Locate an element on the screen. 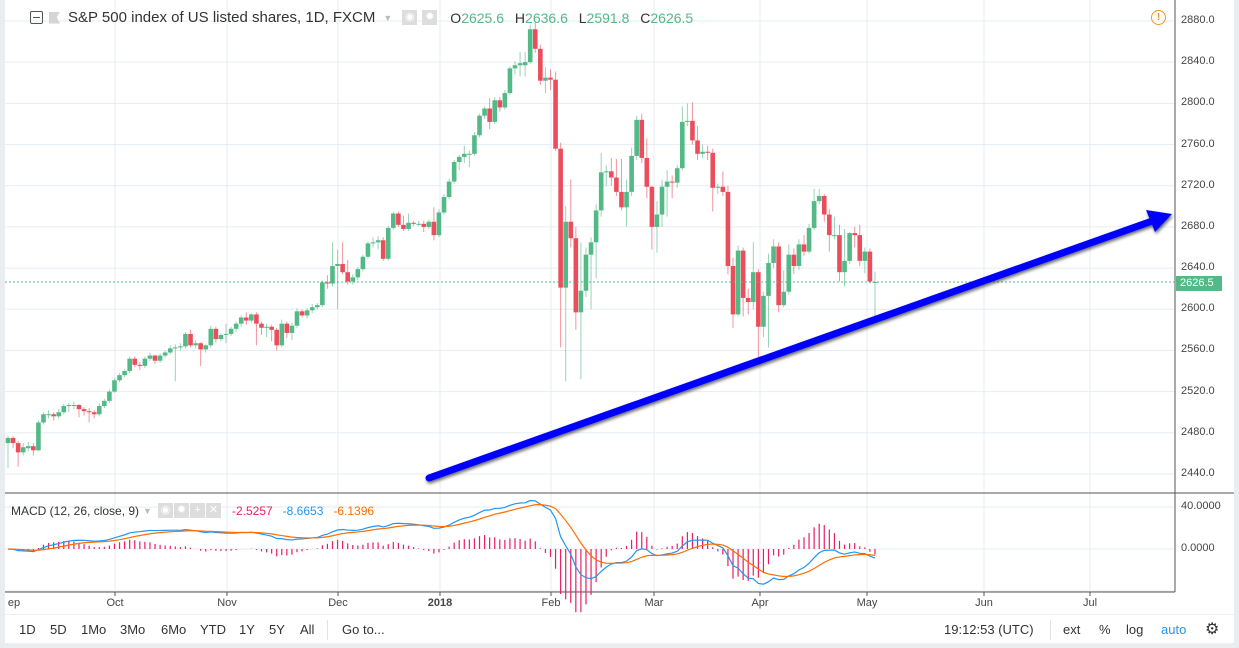  range-3mo: 3Mo is located at coordinates (133, 629).